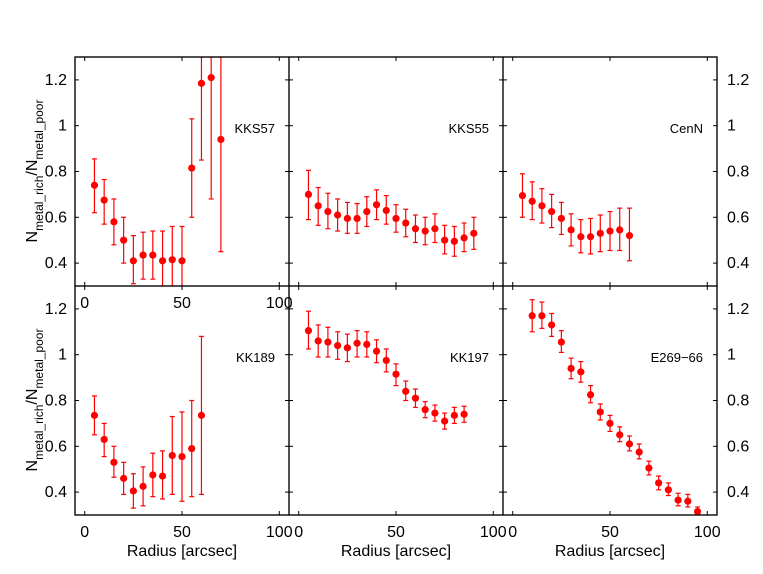 Image resolution: width=763 pixels, height=574 pixels. I want to click on panel-1: KKS55, so click(396, 171).